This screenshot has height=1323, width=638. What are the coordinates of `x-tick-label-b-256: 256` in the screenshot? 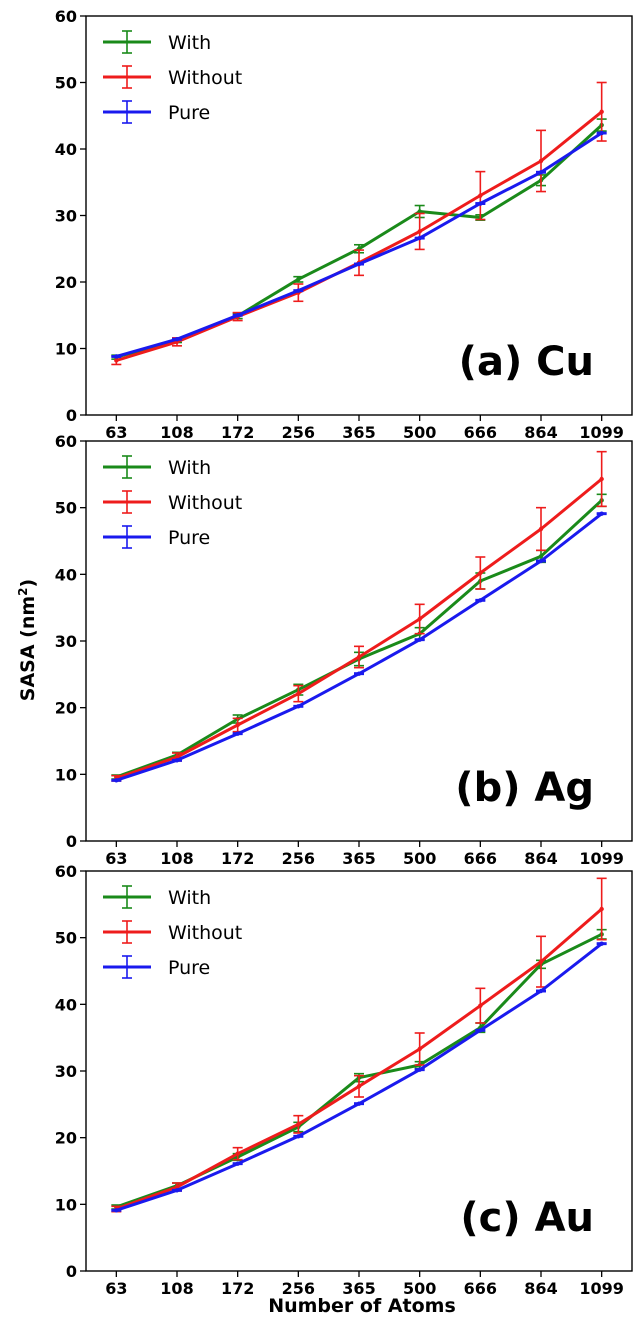 It's located at (298, 858).